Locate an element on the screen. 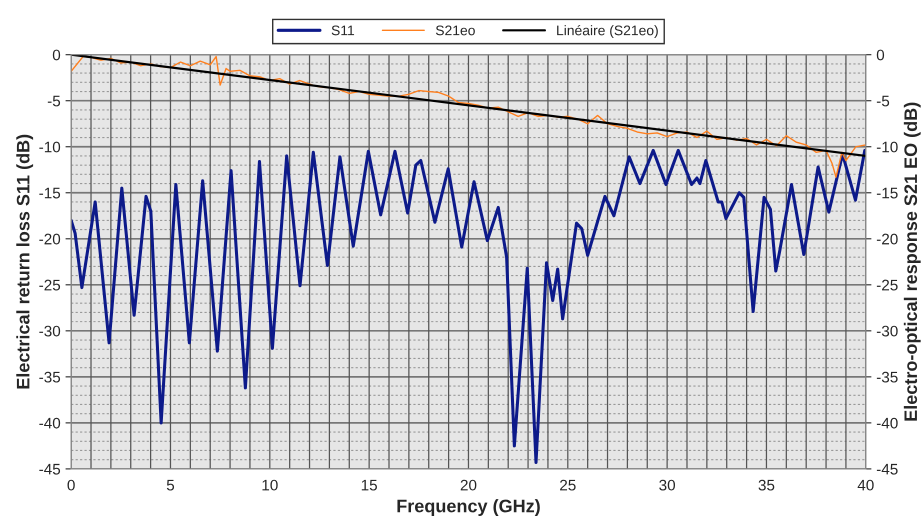  y-tick-label: -45 is located at coordinates (49, 469).